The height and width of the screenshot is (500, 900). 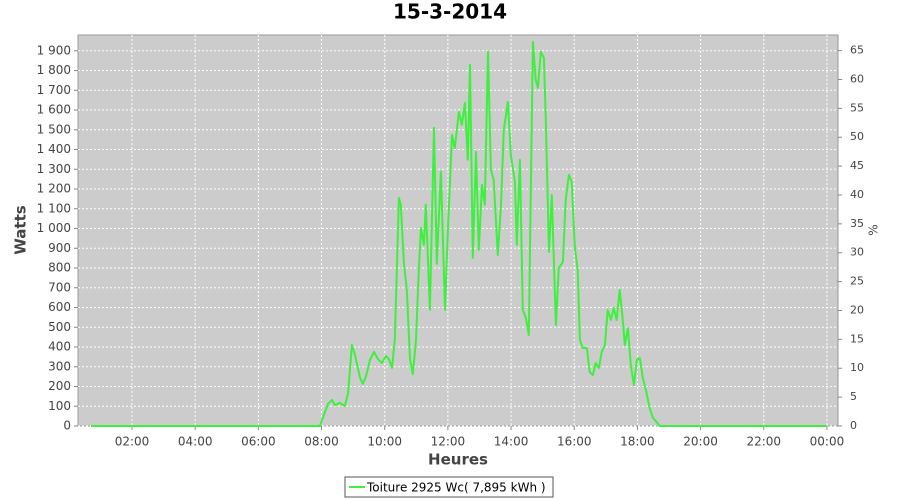 I want to click on x-tick-label: 22:00, so click(x=763, y=442).